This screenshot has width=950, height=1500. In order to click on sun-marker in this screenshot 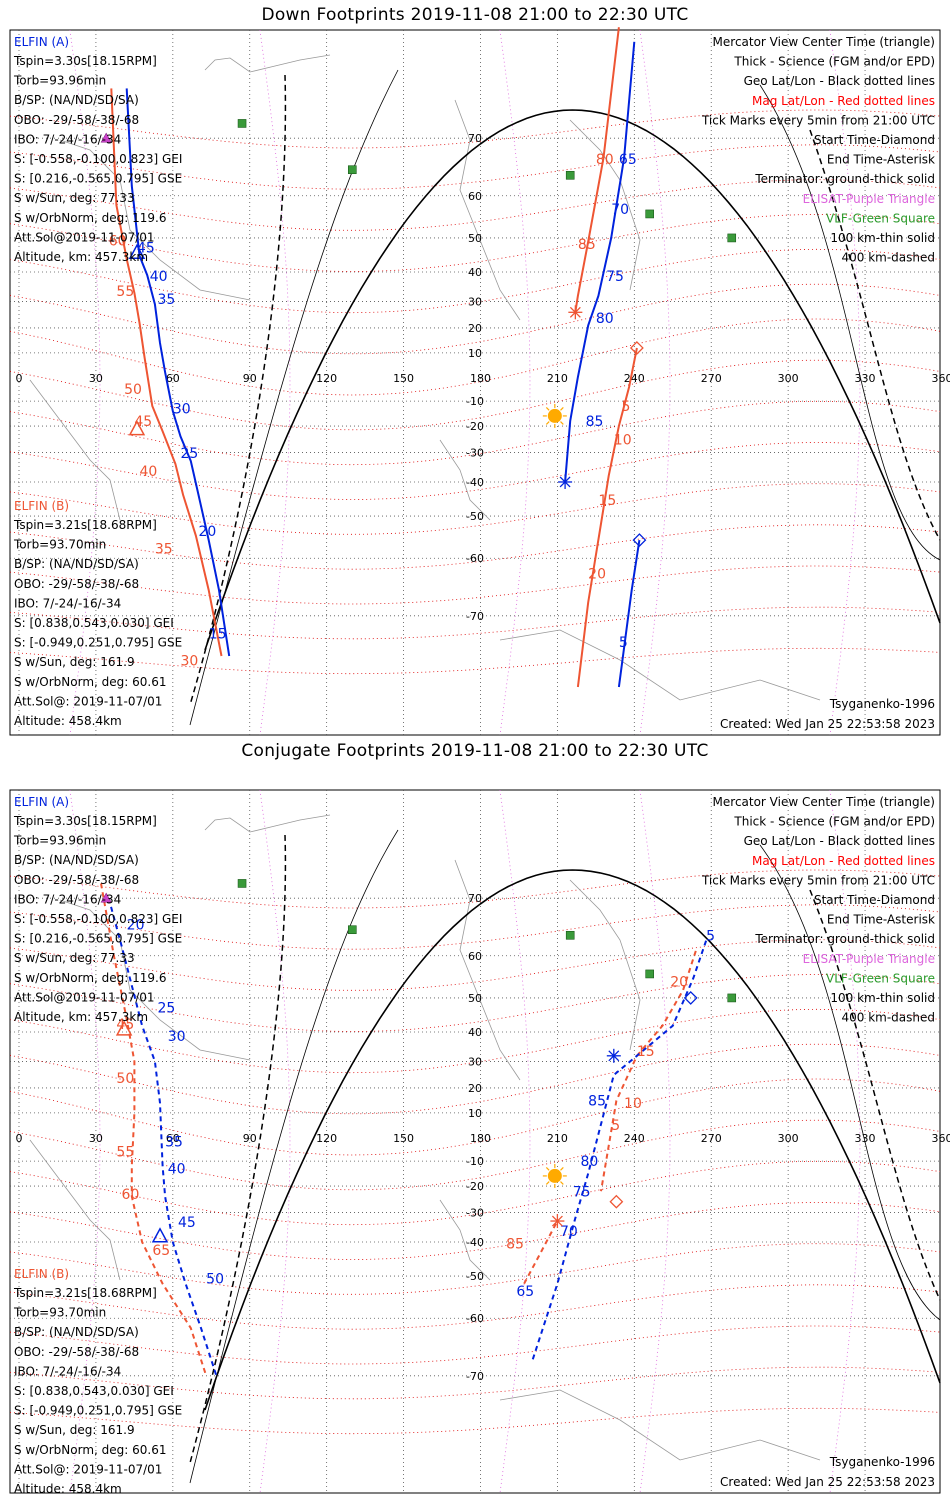, I will do `click(554, 415)`.